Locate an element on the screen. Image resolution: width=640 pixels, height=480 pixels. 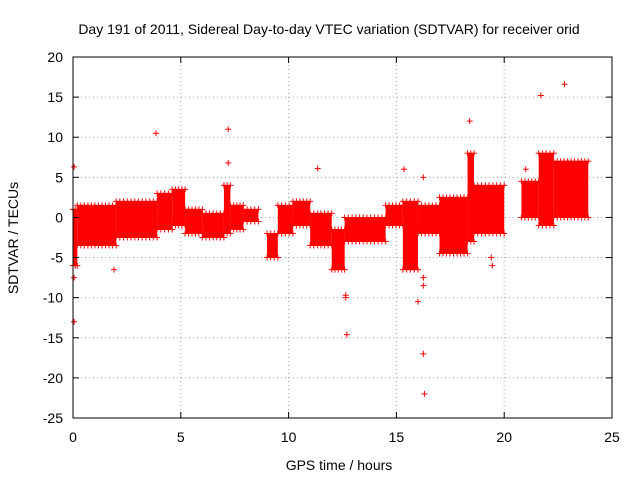
y-tick-label: 15 is located at coordinates (55, 97).